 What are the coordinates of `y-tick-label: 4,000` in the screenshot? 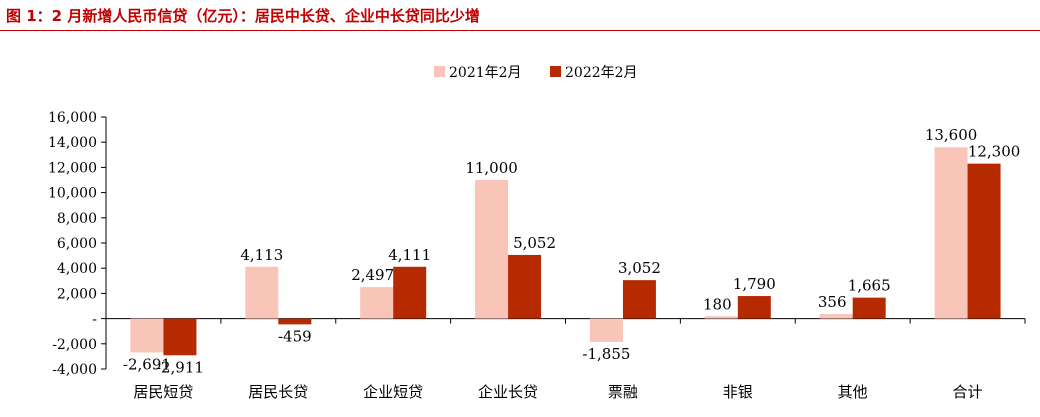 It's located at (77, 269).